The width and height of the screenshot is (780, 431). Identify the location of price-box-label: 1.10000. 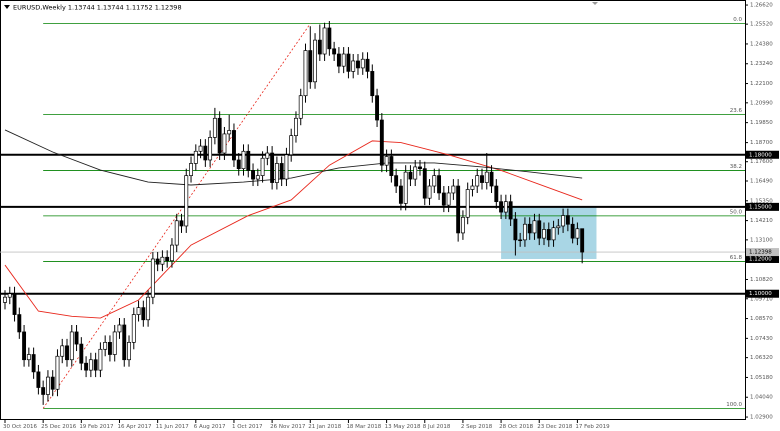
(760, 294).